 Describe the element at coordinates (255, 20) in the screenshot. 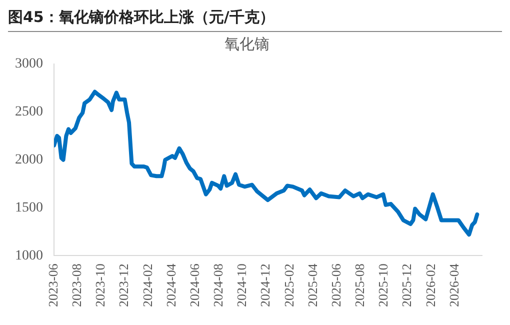

I see `chart-title: 图45：氧化镝价格环比上涨（元/千克）` at that location.